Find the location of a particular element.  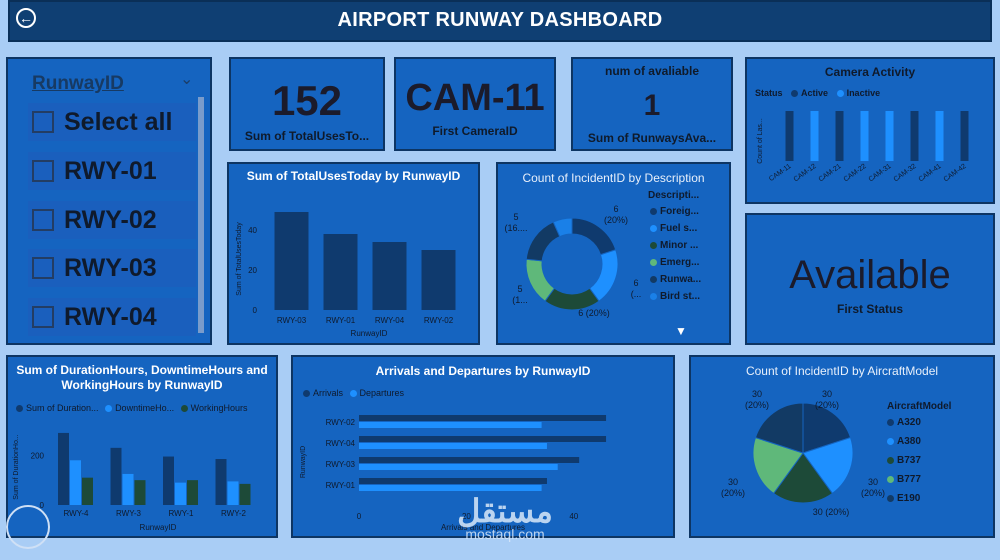

x-tick-label: CAM-12 is located at coordinates (805, 173).